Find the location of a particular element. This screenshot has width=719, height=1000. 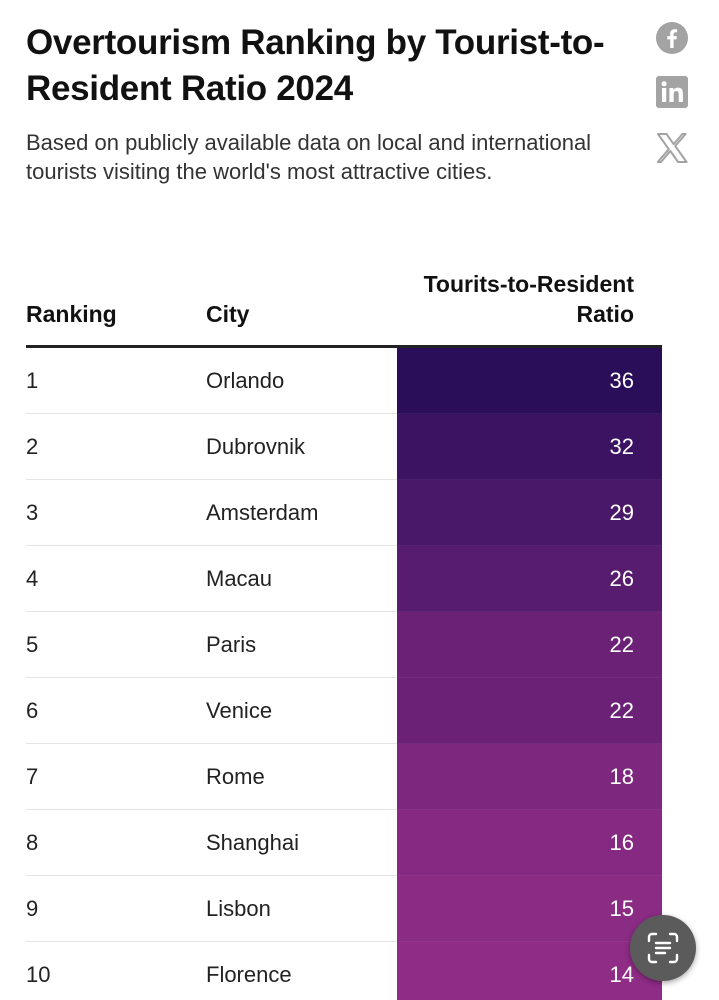

cell-ratio: 18 is located at coordinates (529, 776).